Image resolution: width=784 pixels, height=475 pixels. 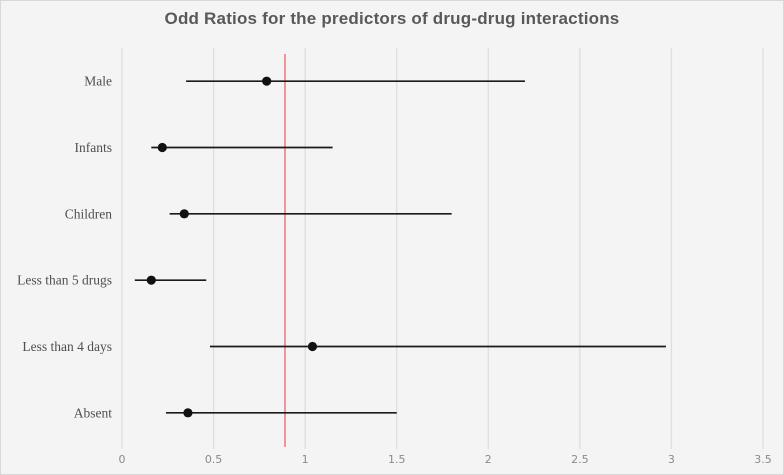 I want to click on x-tick-label-1.5: 1.5, so click(x=397, y=459).